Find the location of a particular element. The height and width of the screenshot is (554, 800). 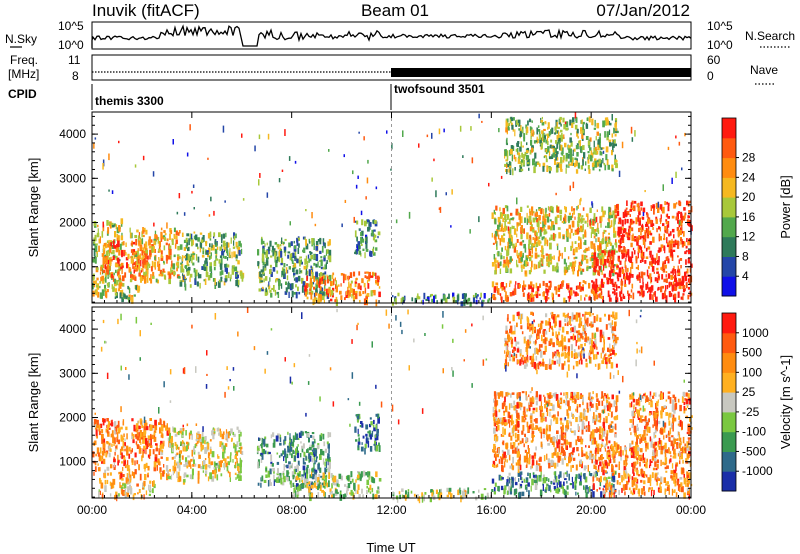

power-colorbar-swatch is located at coordinates (729, 187).